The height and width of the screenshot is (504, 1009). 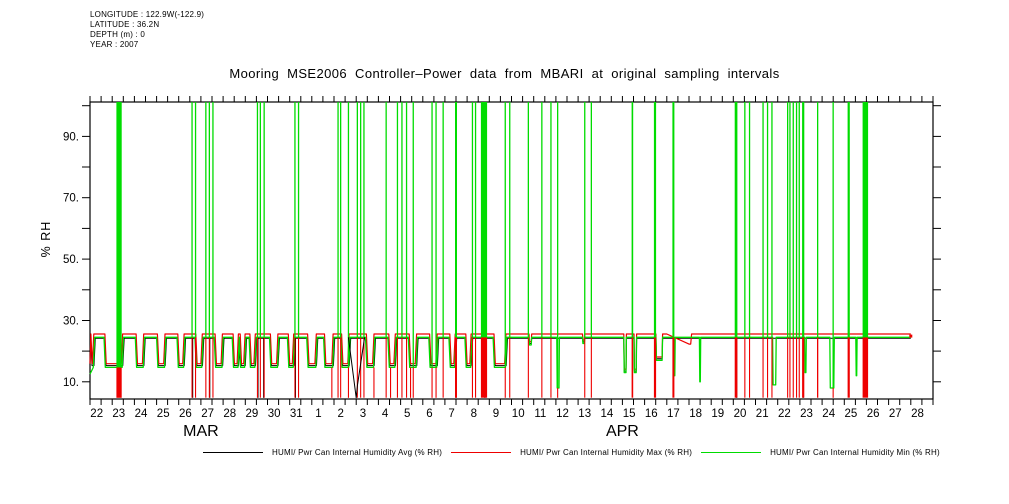 What do you see at coordinates (731, 452) in the screenshot?
I see `legend-line-min` at bounding box center [731, 452].